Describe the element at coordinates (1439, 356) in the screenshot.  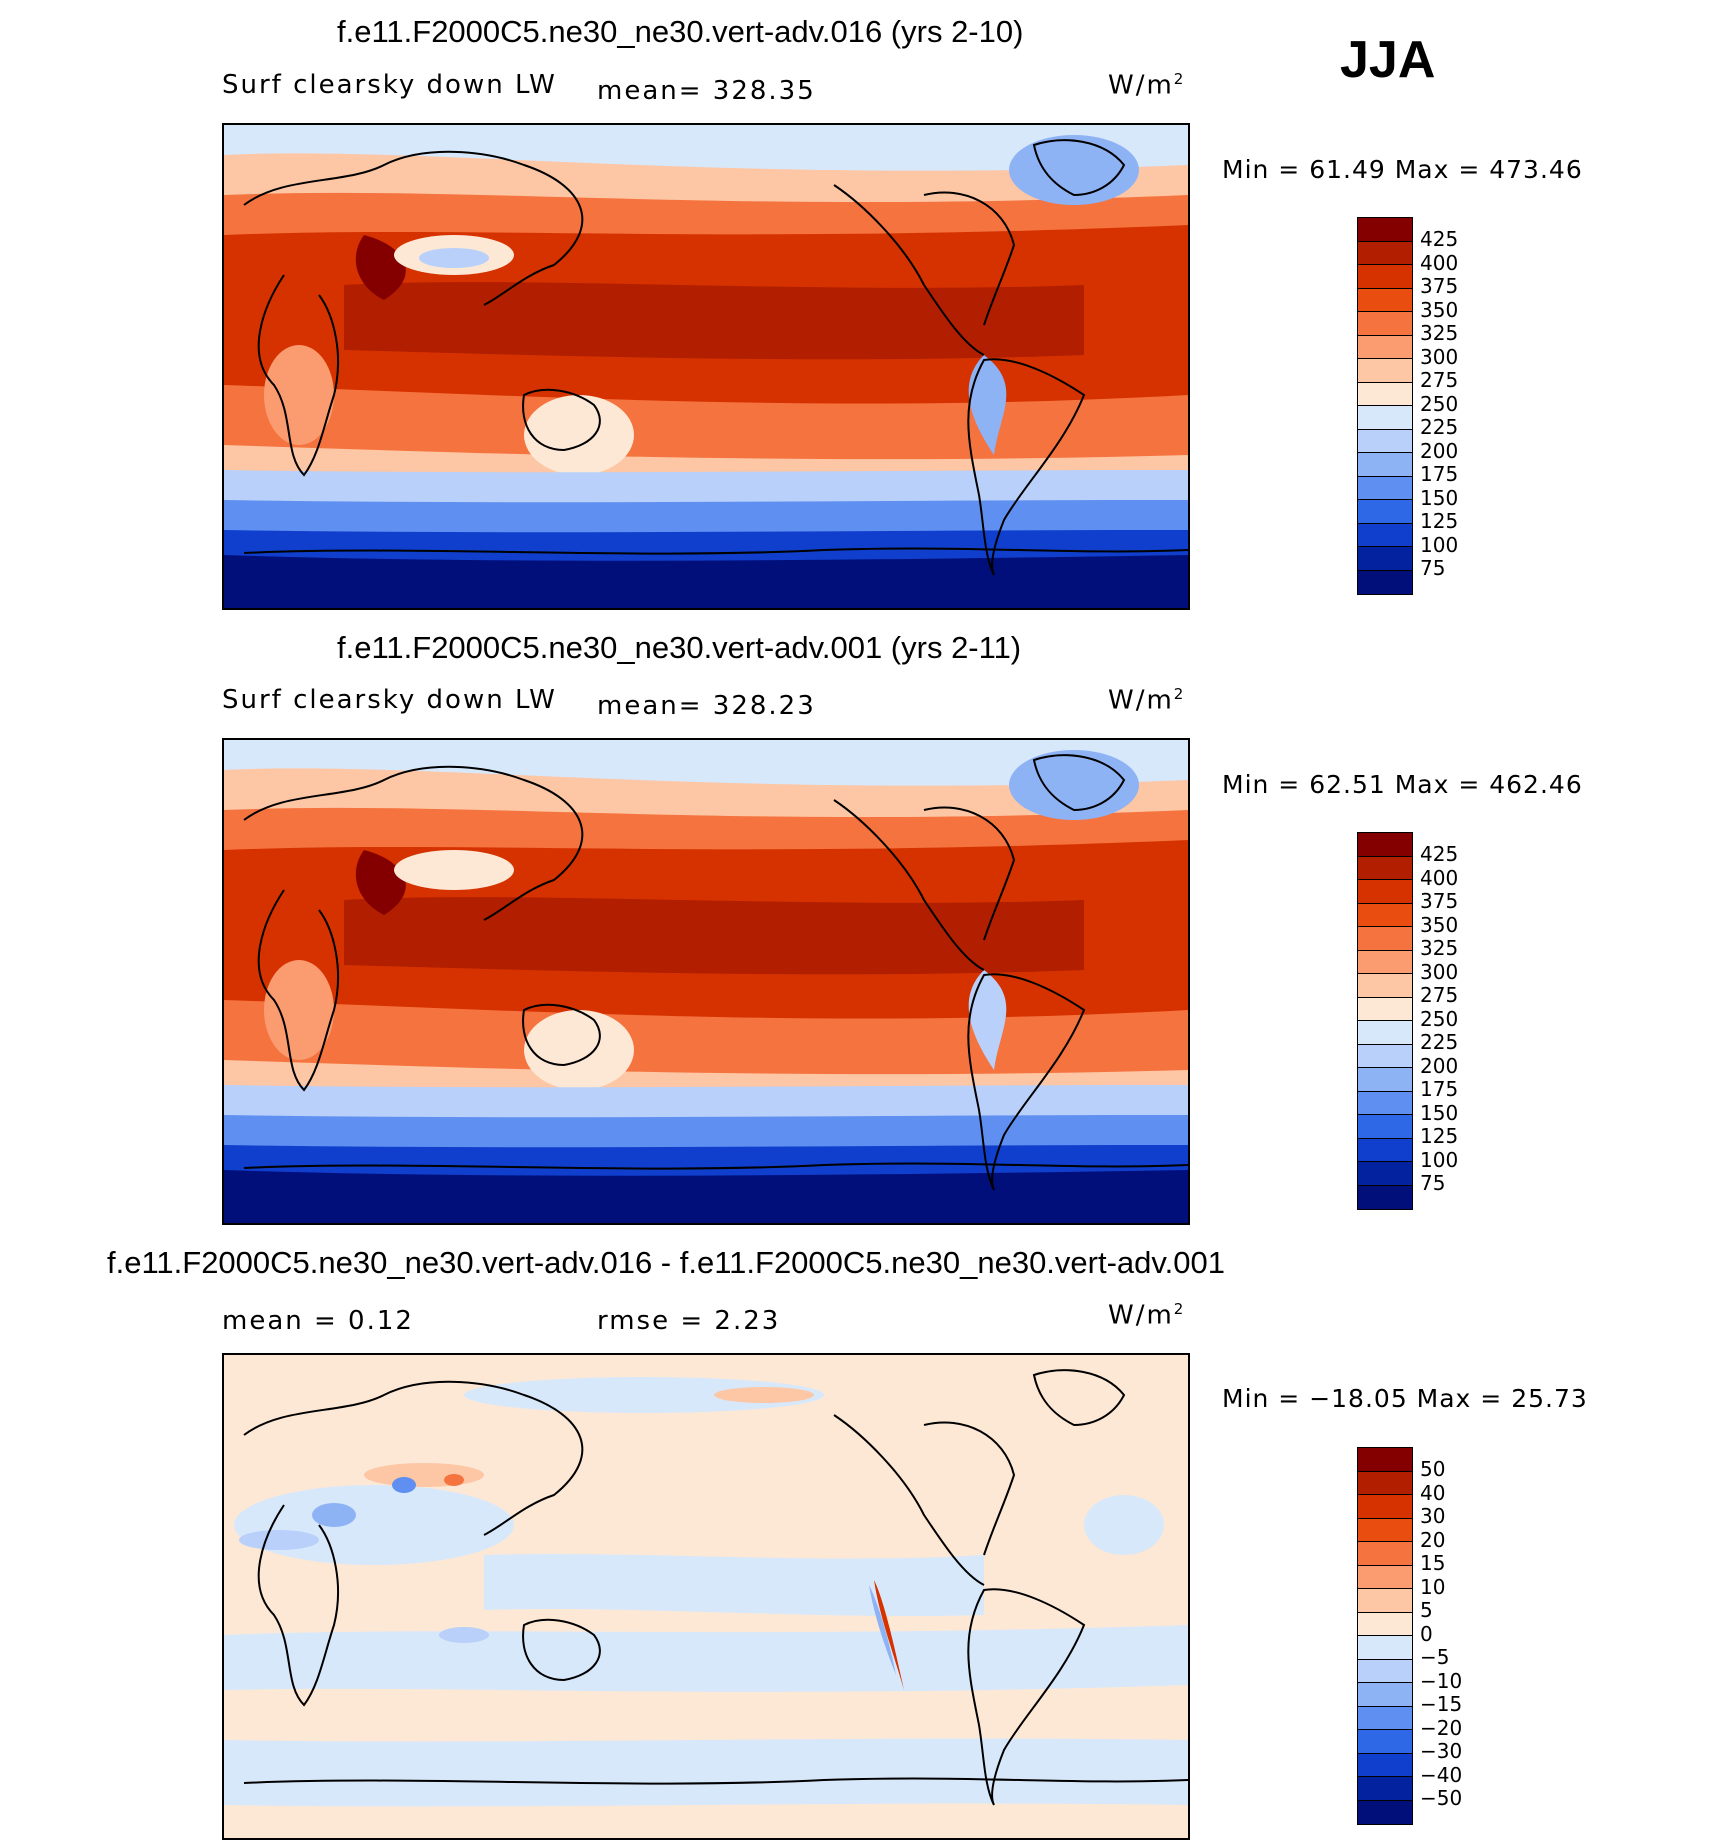
I see `panel1-tick: 300` at that location.